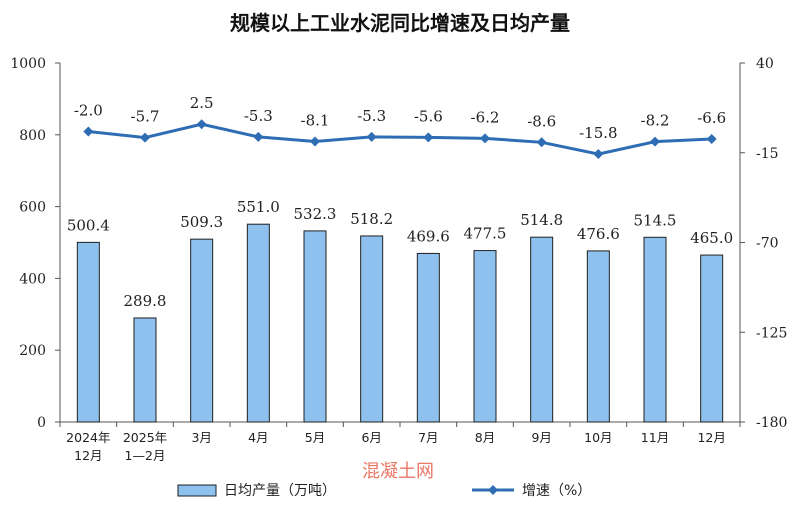  What do you see at coordinates (396, 446) in the screenshot?
I see `category-labels: 2024年 12月 2025年 1—2月 3月 4月 5月 6月 7月 8月 9月 10月 11月 12月` at bounding box center [396, 446].